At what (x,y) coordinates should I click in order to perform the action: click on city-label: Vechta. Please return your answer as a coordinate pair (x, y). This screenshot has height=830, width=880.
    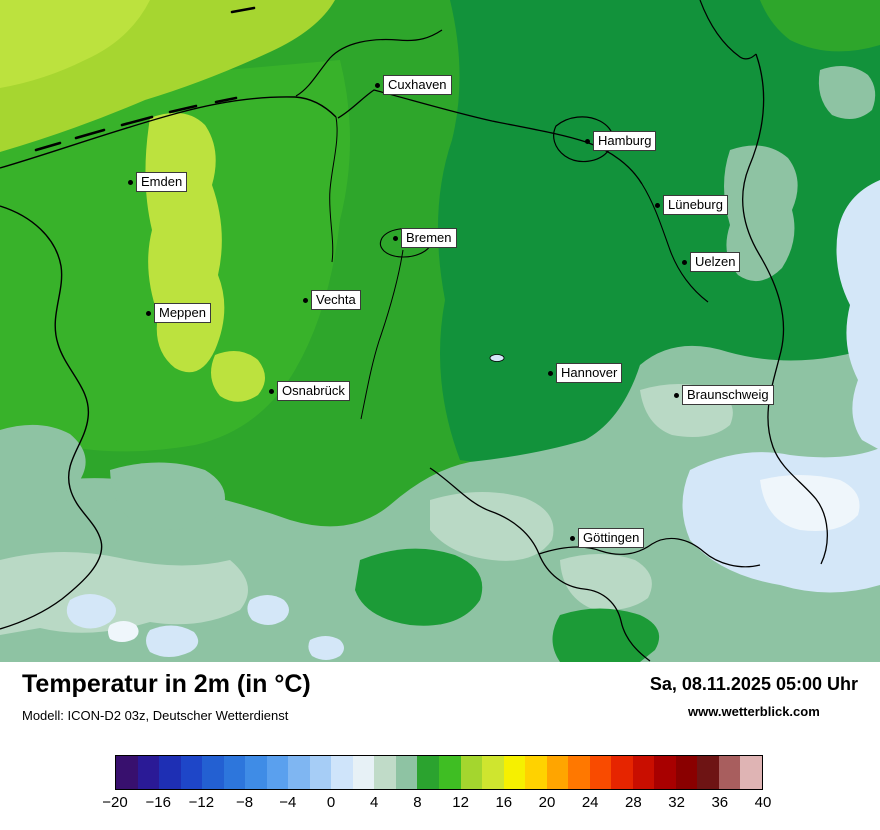
    Looking at the image, I should click on (336, 300).